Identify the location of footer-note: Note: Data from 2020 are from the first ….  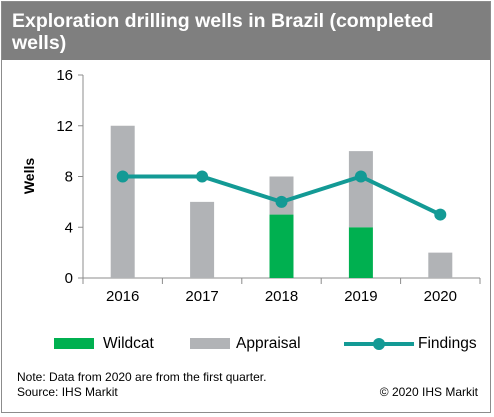
(142, 377).